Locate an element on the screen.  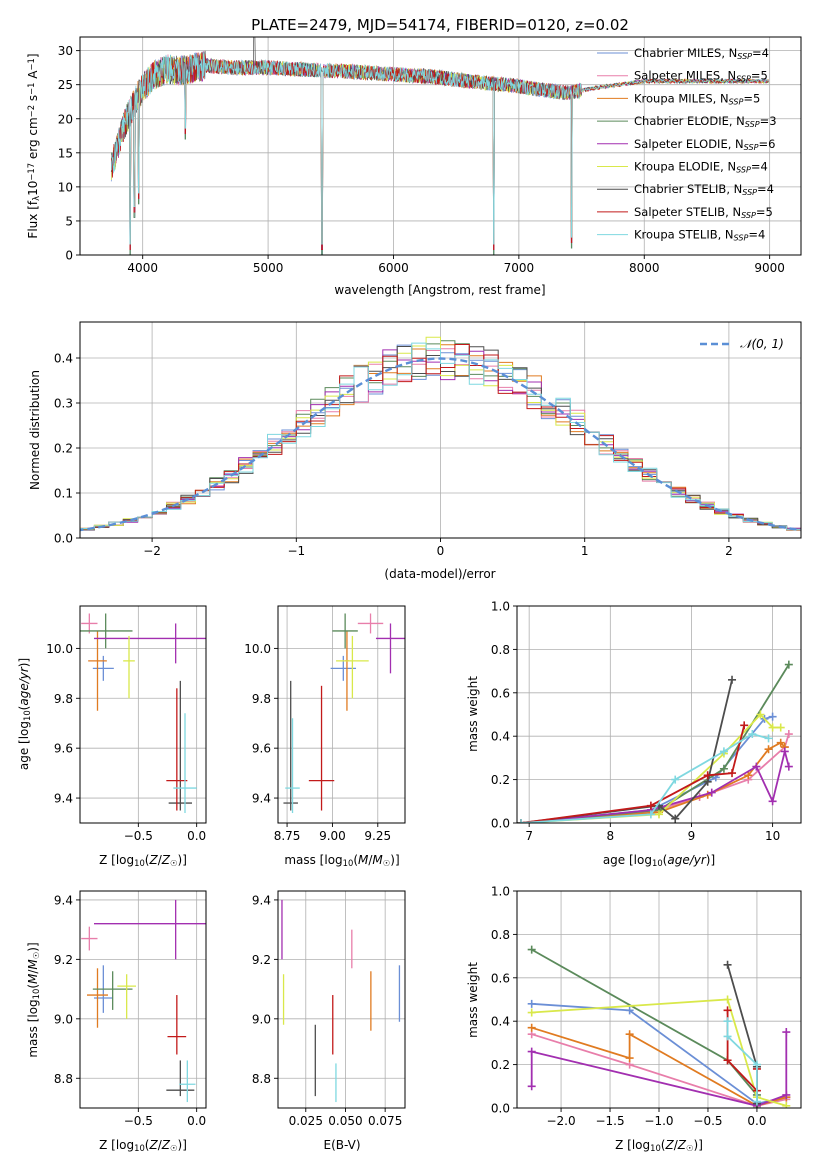
plot-area-age-vs-Z is located at coordinates (143, 713).